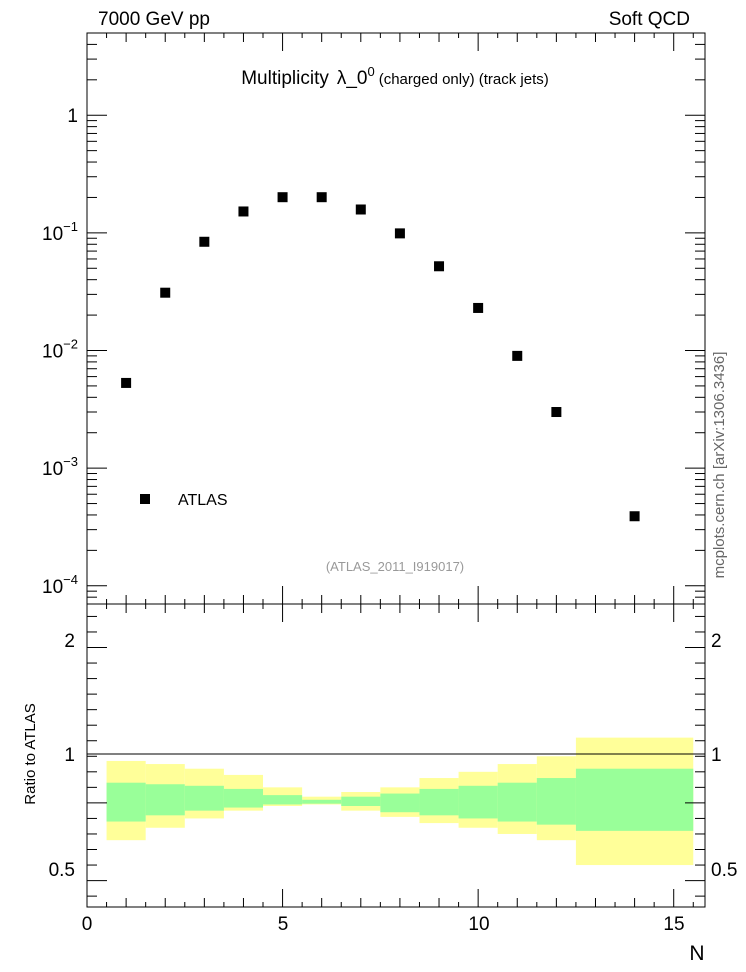 Image resolution: width=746 pixels, height=972 pixels. What do you see at coordinates (30, 753) in the screenshot?
I see `ratio-y-axis-label: Ratio to ATLAS` at bounding box center [30, 753].